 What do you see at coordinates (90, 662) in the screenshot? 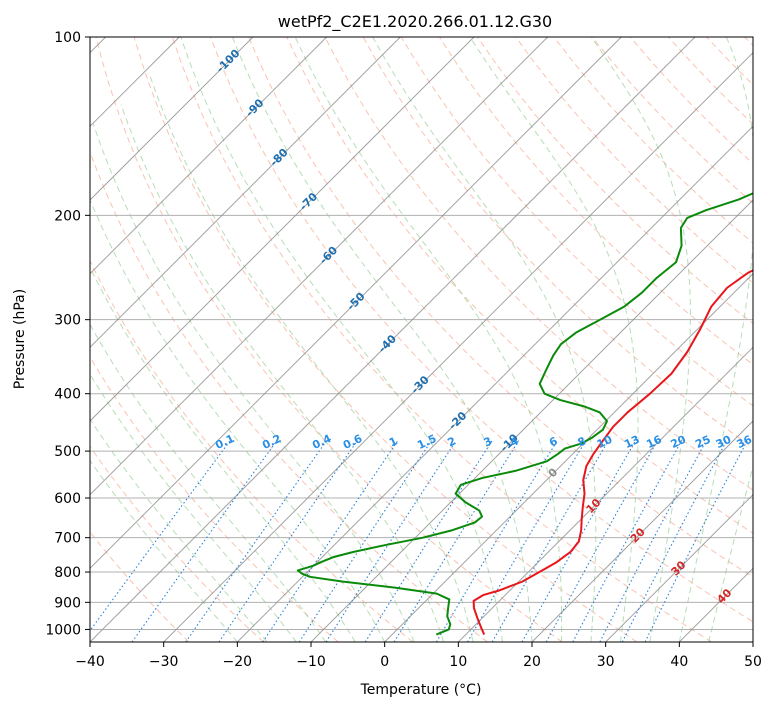
I see `x-tick-label: −40` at bounding box center [90, 662].